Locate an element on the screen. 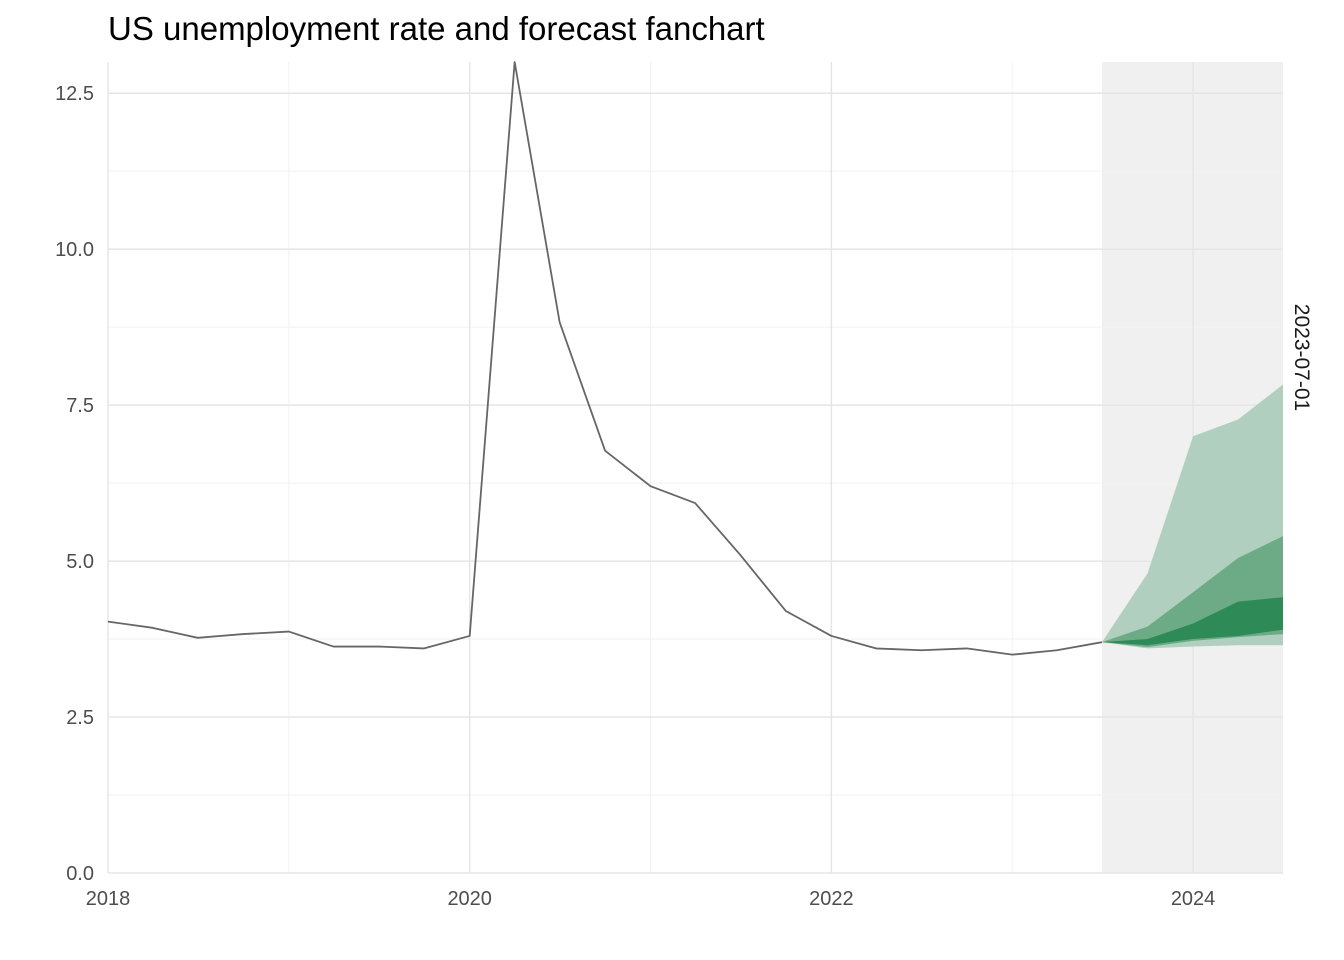  x-tick-label: 2020 is located at coordinates (469, 899).